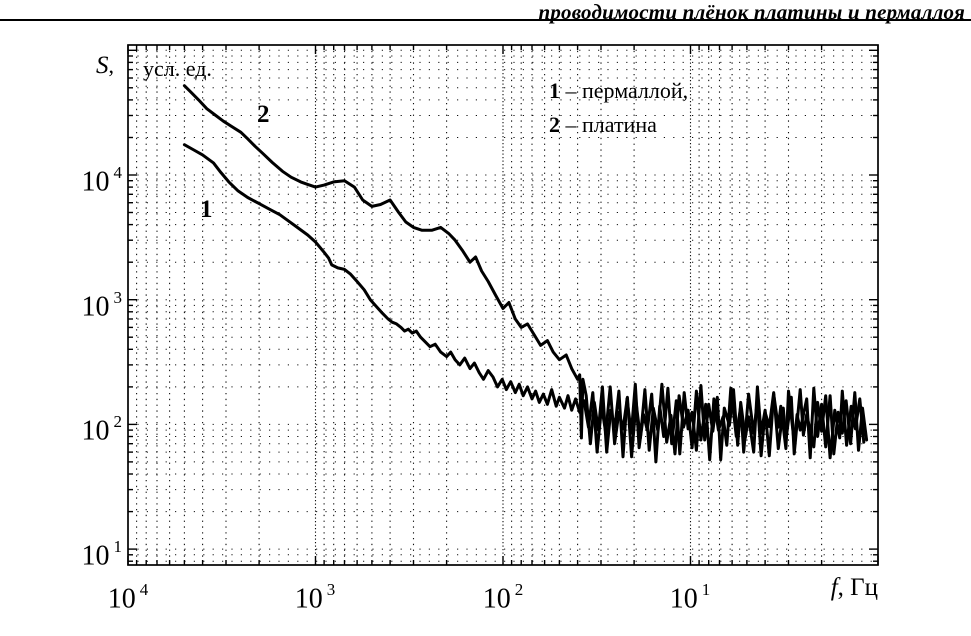 The image size is (971, 636). Describe the element at coordinates (105, 65) in the screenshot. I see `y-axis-label: S,` at that location.